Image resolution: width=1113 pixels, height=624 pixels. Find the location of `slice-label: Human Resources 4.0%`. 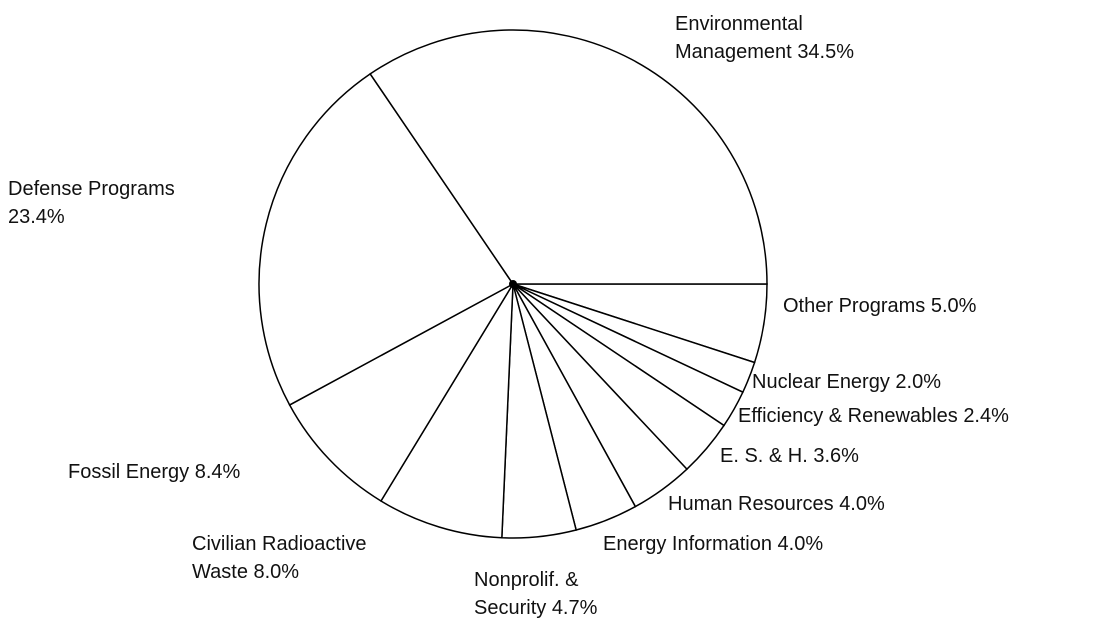

slice-label: Human Resources 4.0% is located at coordinates (776, 504).